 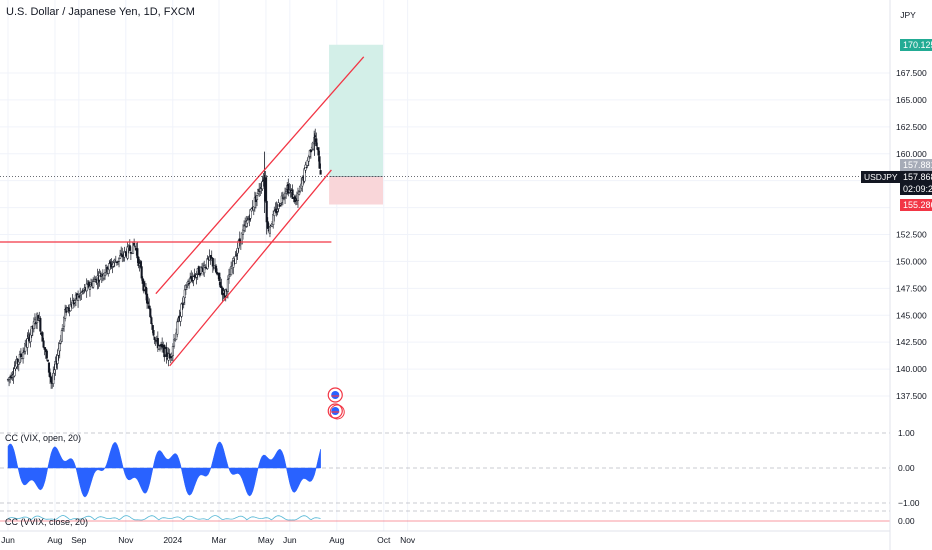 I want to click on target-price-tag: 170.125, so click(x=916, y=45).